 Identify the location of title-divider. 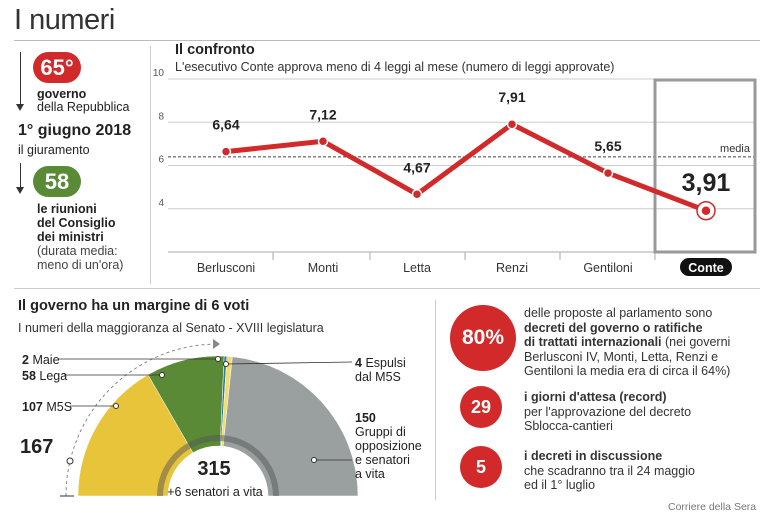
(387, 40).